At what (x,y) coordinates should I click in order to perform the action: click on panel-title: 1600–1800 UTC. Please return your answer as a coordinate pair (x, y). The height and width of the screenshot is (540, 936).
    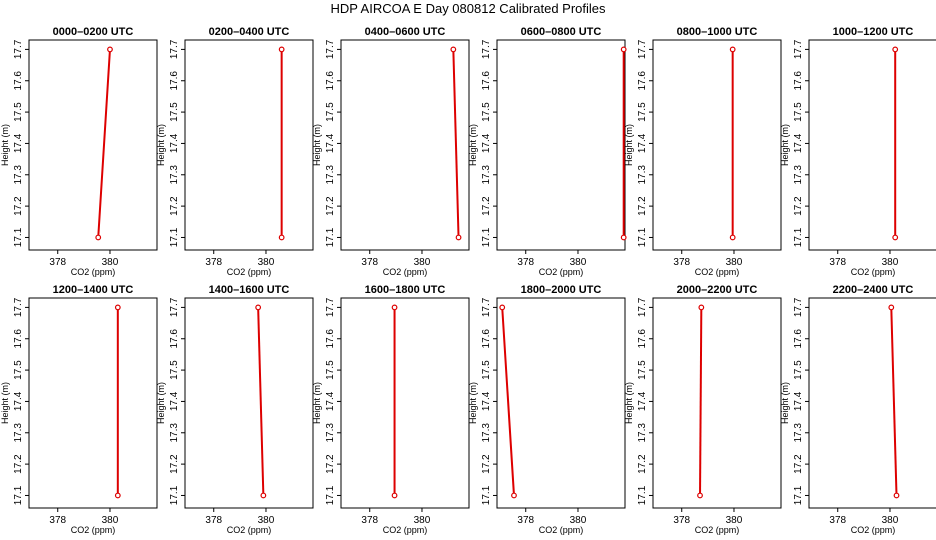
    Looking at the image, I should click on (405, 290).